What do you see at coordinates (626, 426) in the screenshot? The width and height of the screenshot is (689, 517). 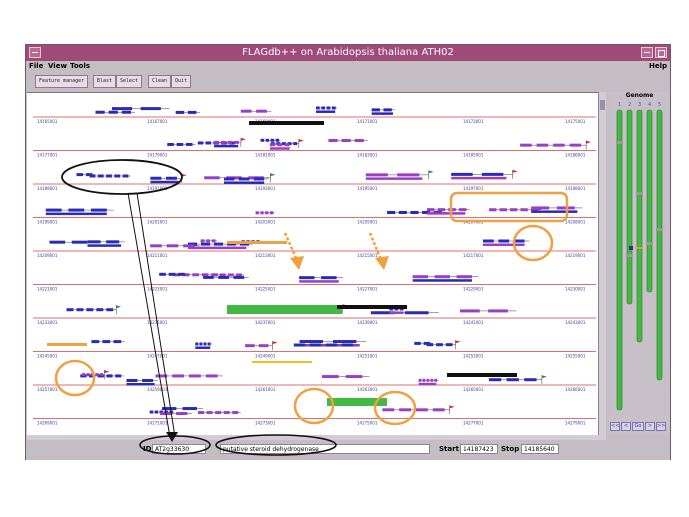 I see `nav-prev-button: <` at bounding box center [626, 426].